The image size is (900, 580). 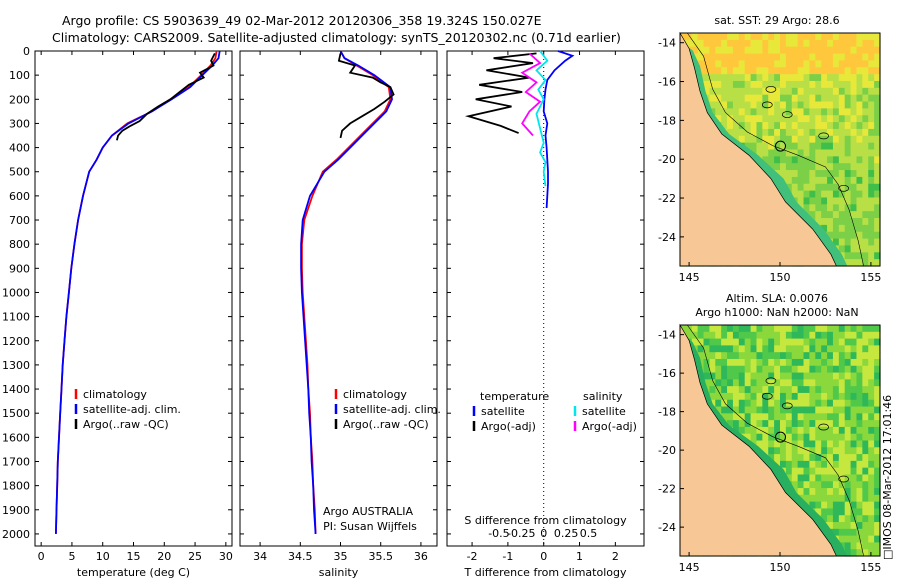 What do you see at coordinates (787, 114) in the screenshot?
I see `sst-map-reef-outline` at bounding box center [787, 114].